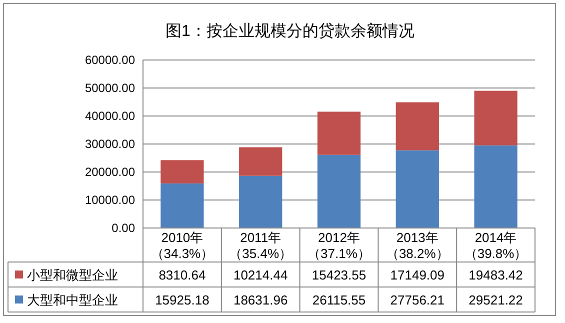 The height and width of the screenshot is (323, 565). Describe the element at coordinates (110, 60) in the screenshot. I see `y-tick-label: 60000.00` at that location.